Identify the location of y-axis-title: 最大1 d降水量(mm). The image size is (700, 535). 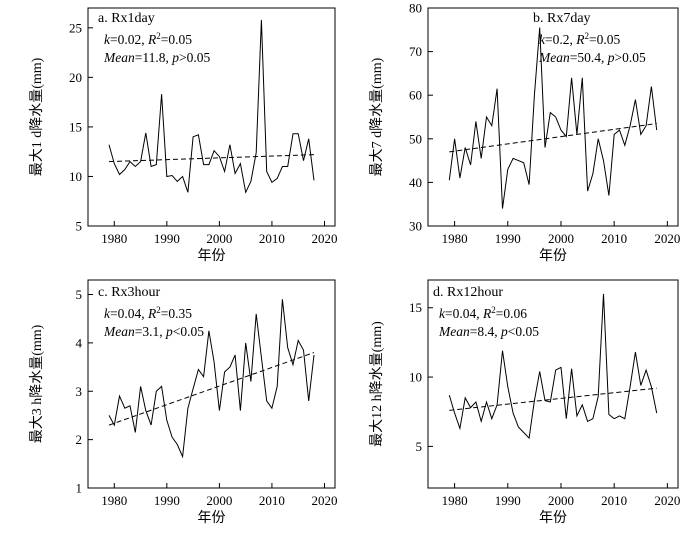
(37, 116).